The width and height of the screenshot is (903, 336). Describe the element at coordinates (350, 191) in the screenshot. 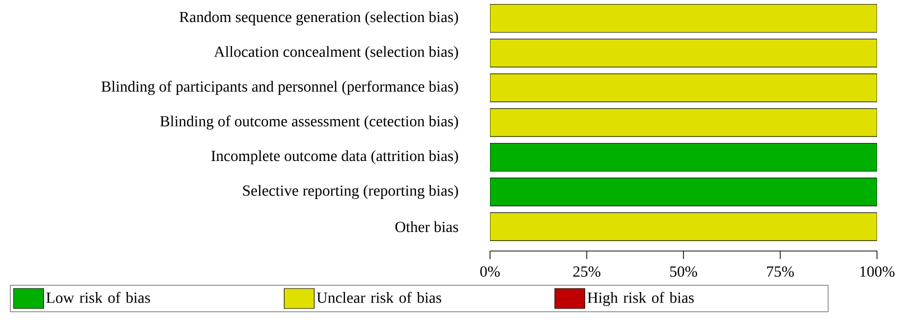

I see `y-tick-label: Selective reporting (reporting bias)` at that location.